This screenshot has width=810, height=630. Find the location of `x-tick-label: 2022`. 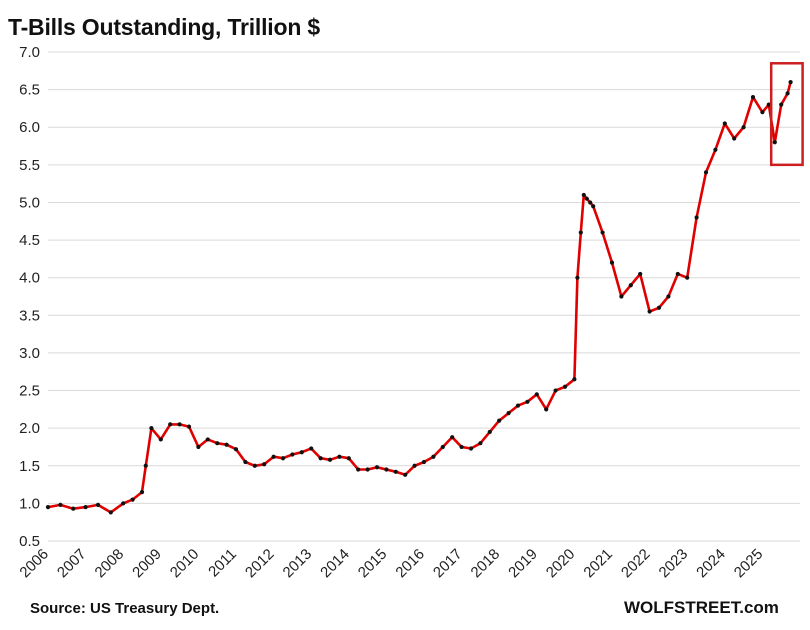

x-tick-label: 2022 is located at coordinates (636, 564).